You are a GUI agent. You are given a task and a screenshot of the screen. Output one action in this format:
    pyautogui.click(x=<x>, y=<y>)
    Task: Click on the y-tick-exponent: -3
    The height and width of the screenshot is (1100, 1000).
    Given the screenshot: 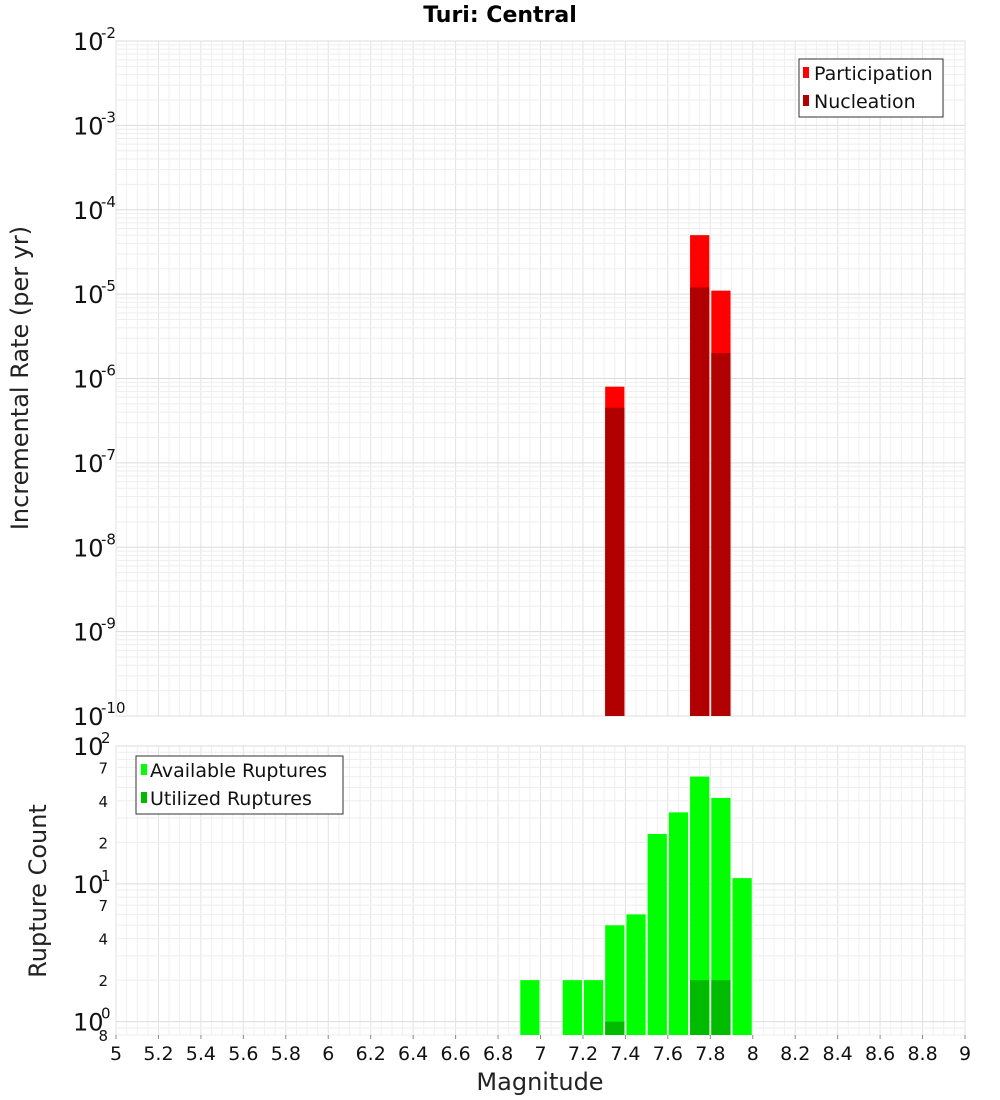 What is the action you would take?
    pyautogui.click(x=108, y=117)
    